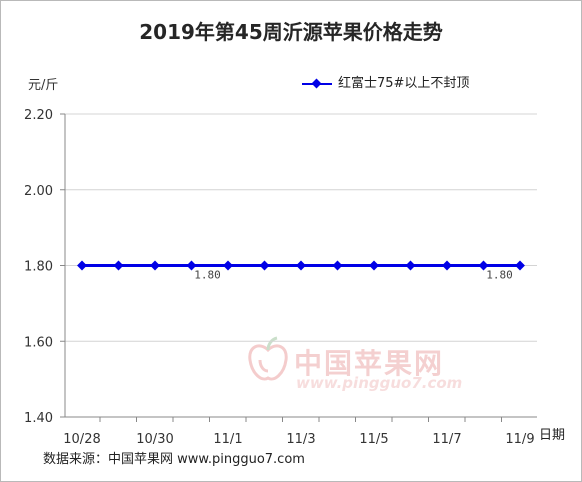  I want to click on x-tick-label: 11/5, so click(373, 439).